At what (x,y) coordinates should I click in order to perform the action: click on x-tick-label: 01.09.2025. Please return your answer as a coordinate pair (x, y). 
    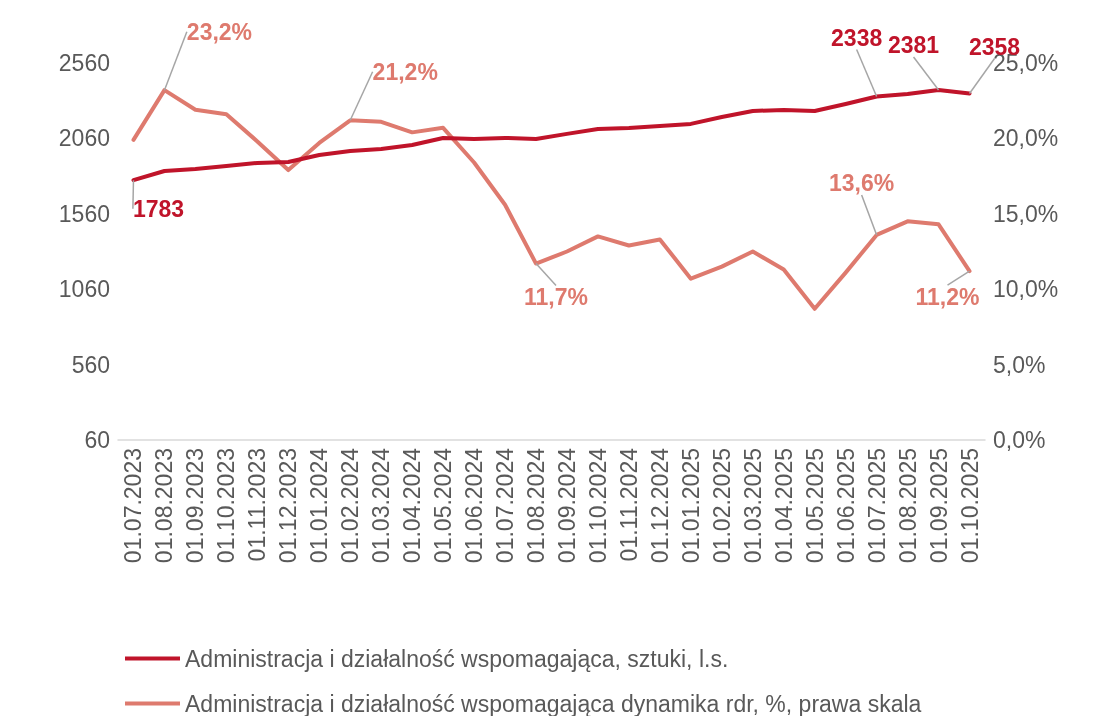
    Looking at the image, I should click on (938, 506).